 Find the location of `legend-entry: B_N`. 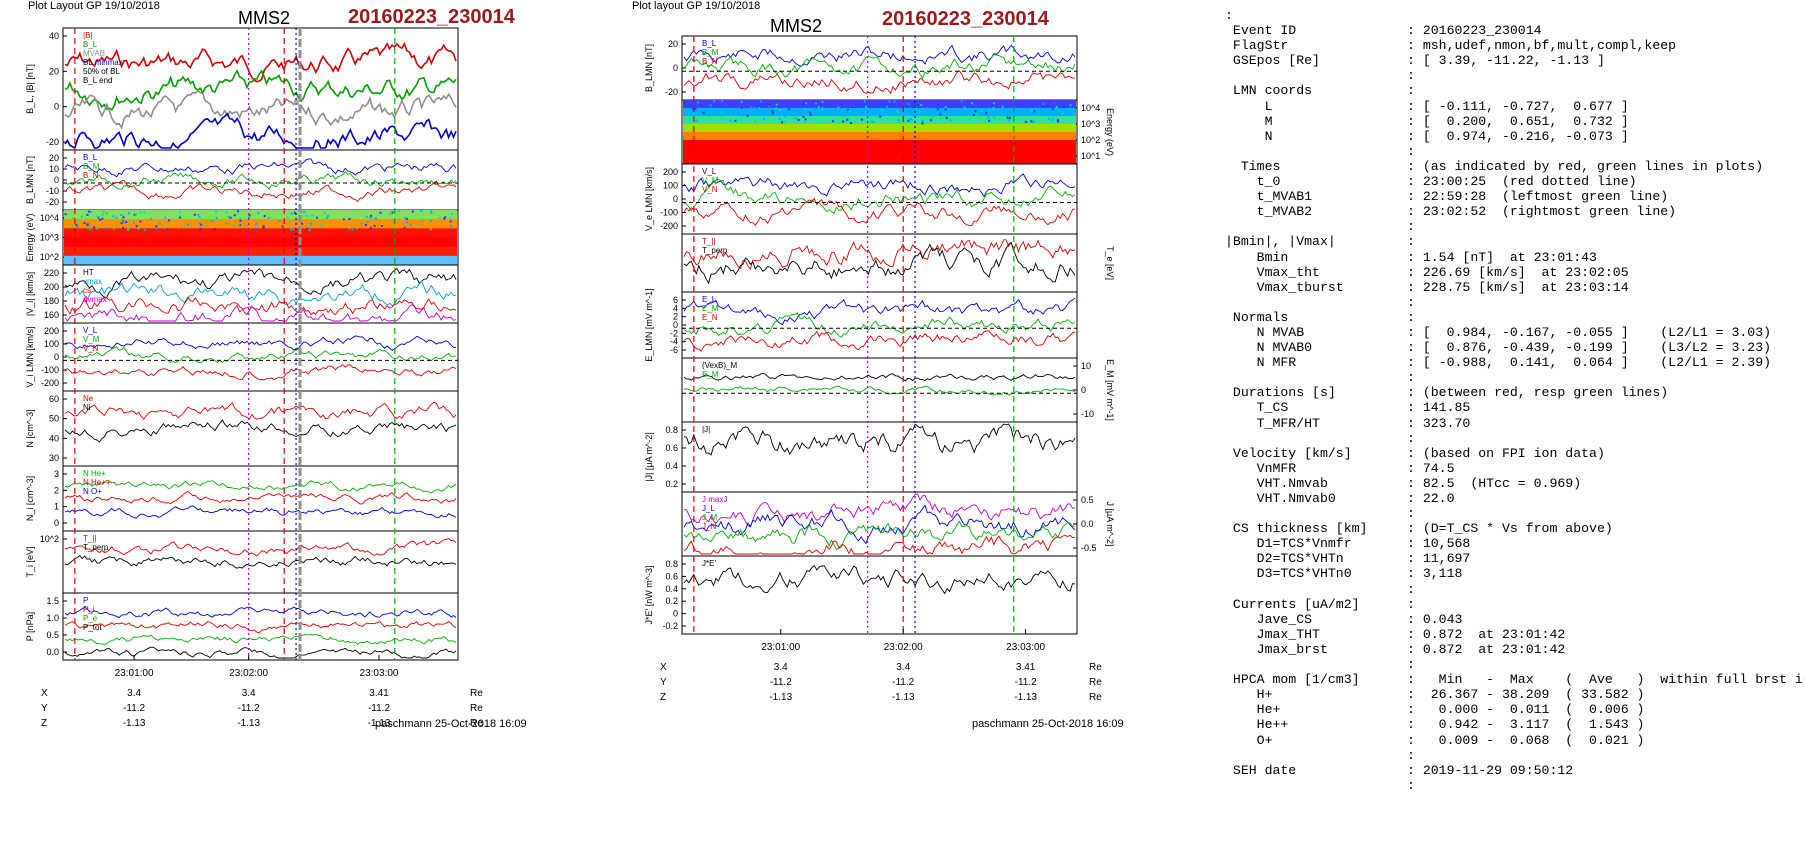

legend-entry: B_N is located at coordinates (710, 61).